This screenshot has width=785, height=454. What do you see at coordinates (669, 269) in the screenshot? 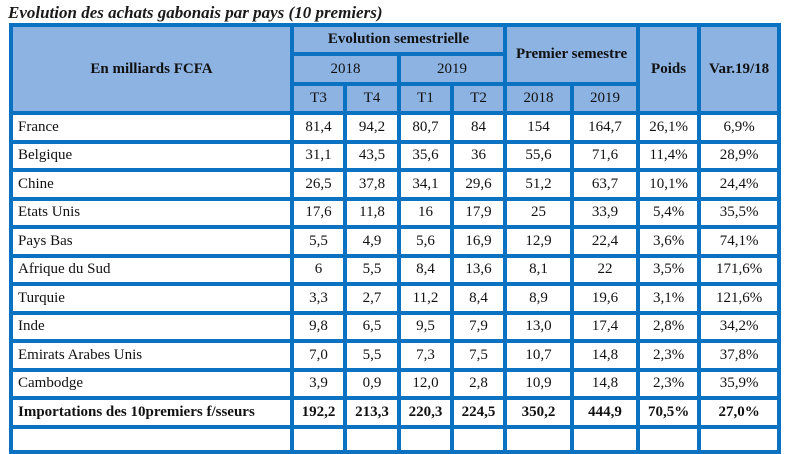
I see `poids-cell: 3,5%` at bounding box center [669, 269].